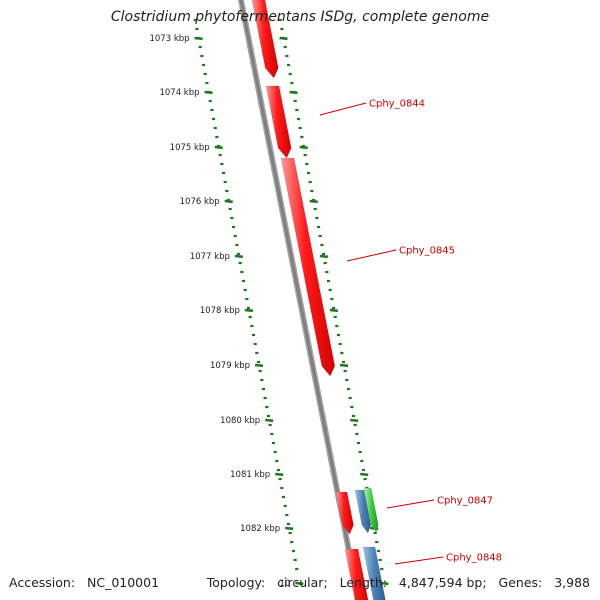 This screenshot has height=600, width=600. Describe the element at coordinates (230, 366) in the screenshot. I see `ruler-label: 1079 kbp` at that location.